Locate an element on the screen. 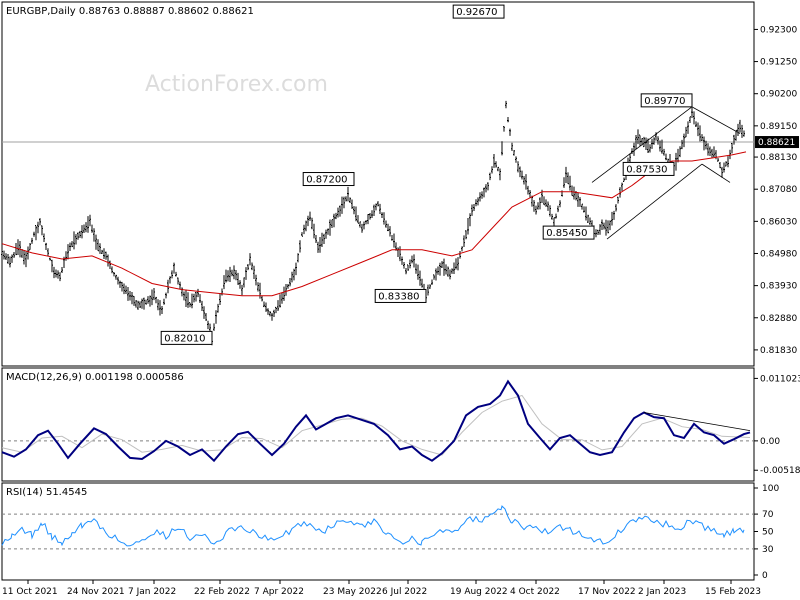 The width and height of the screenshot is (800, 600). price-callout-label: 0.89770 is located at coordinates (664, 101).